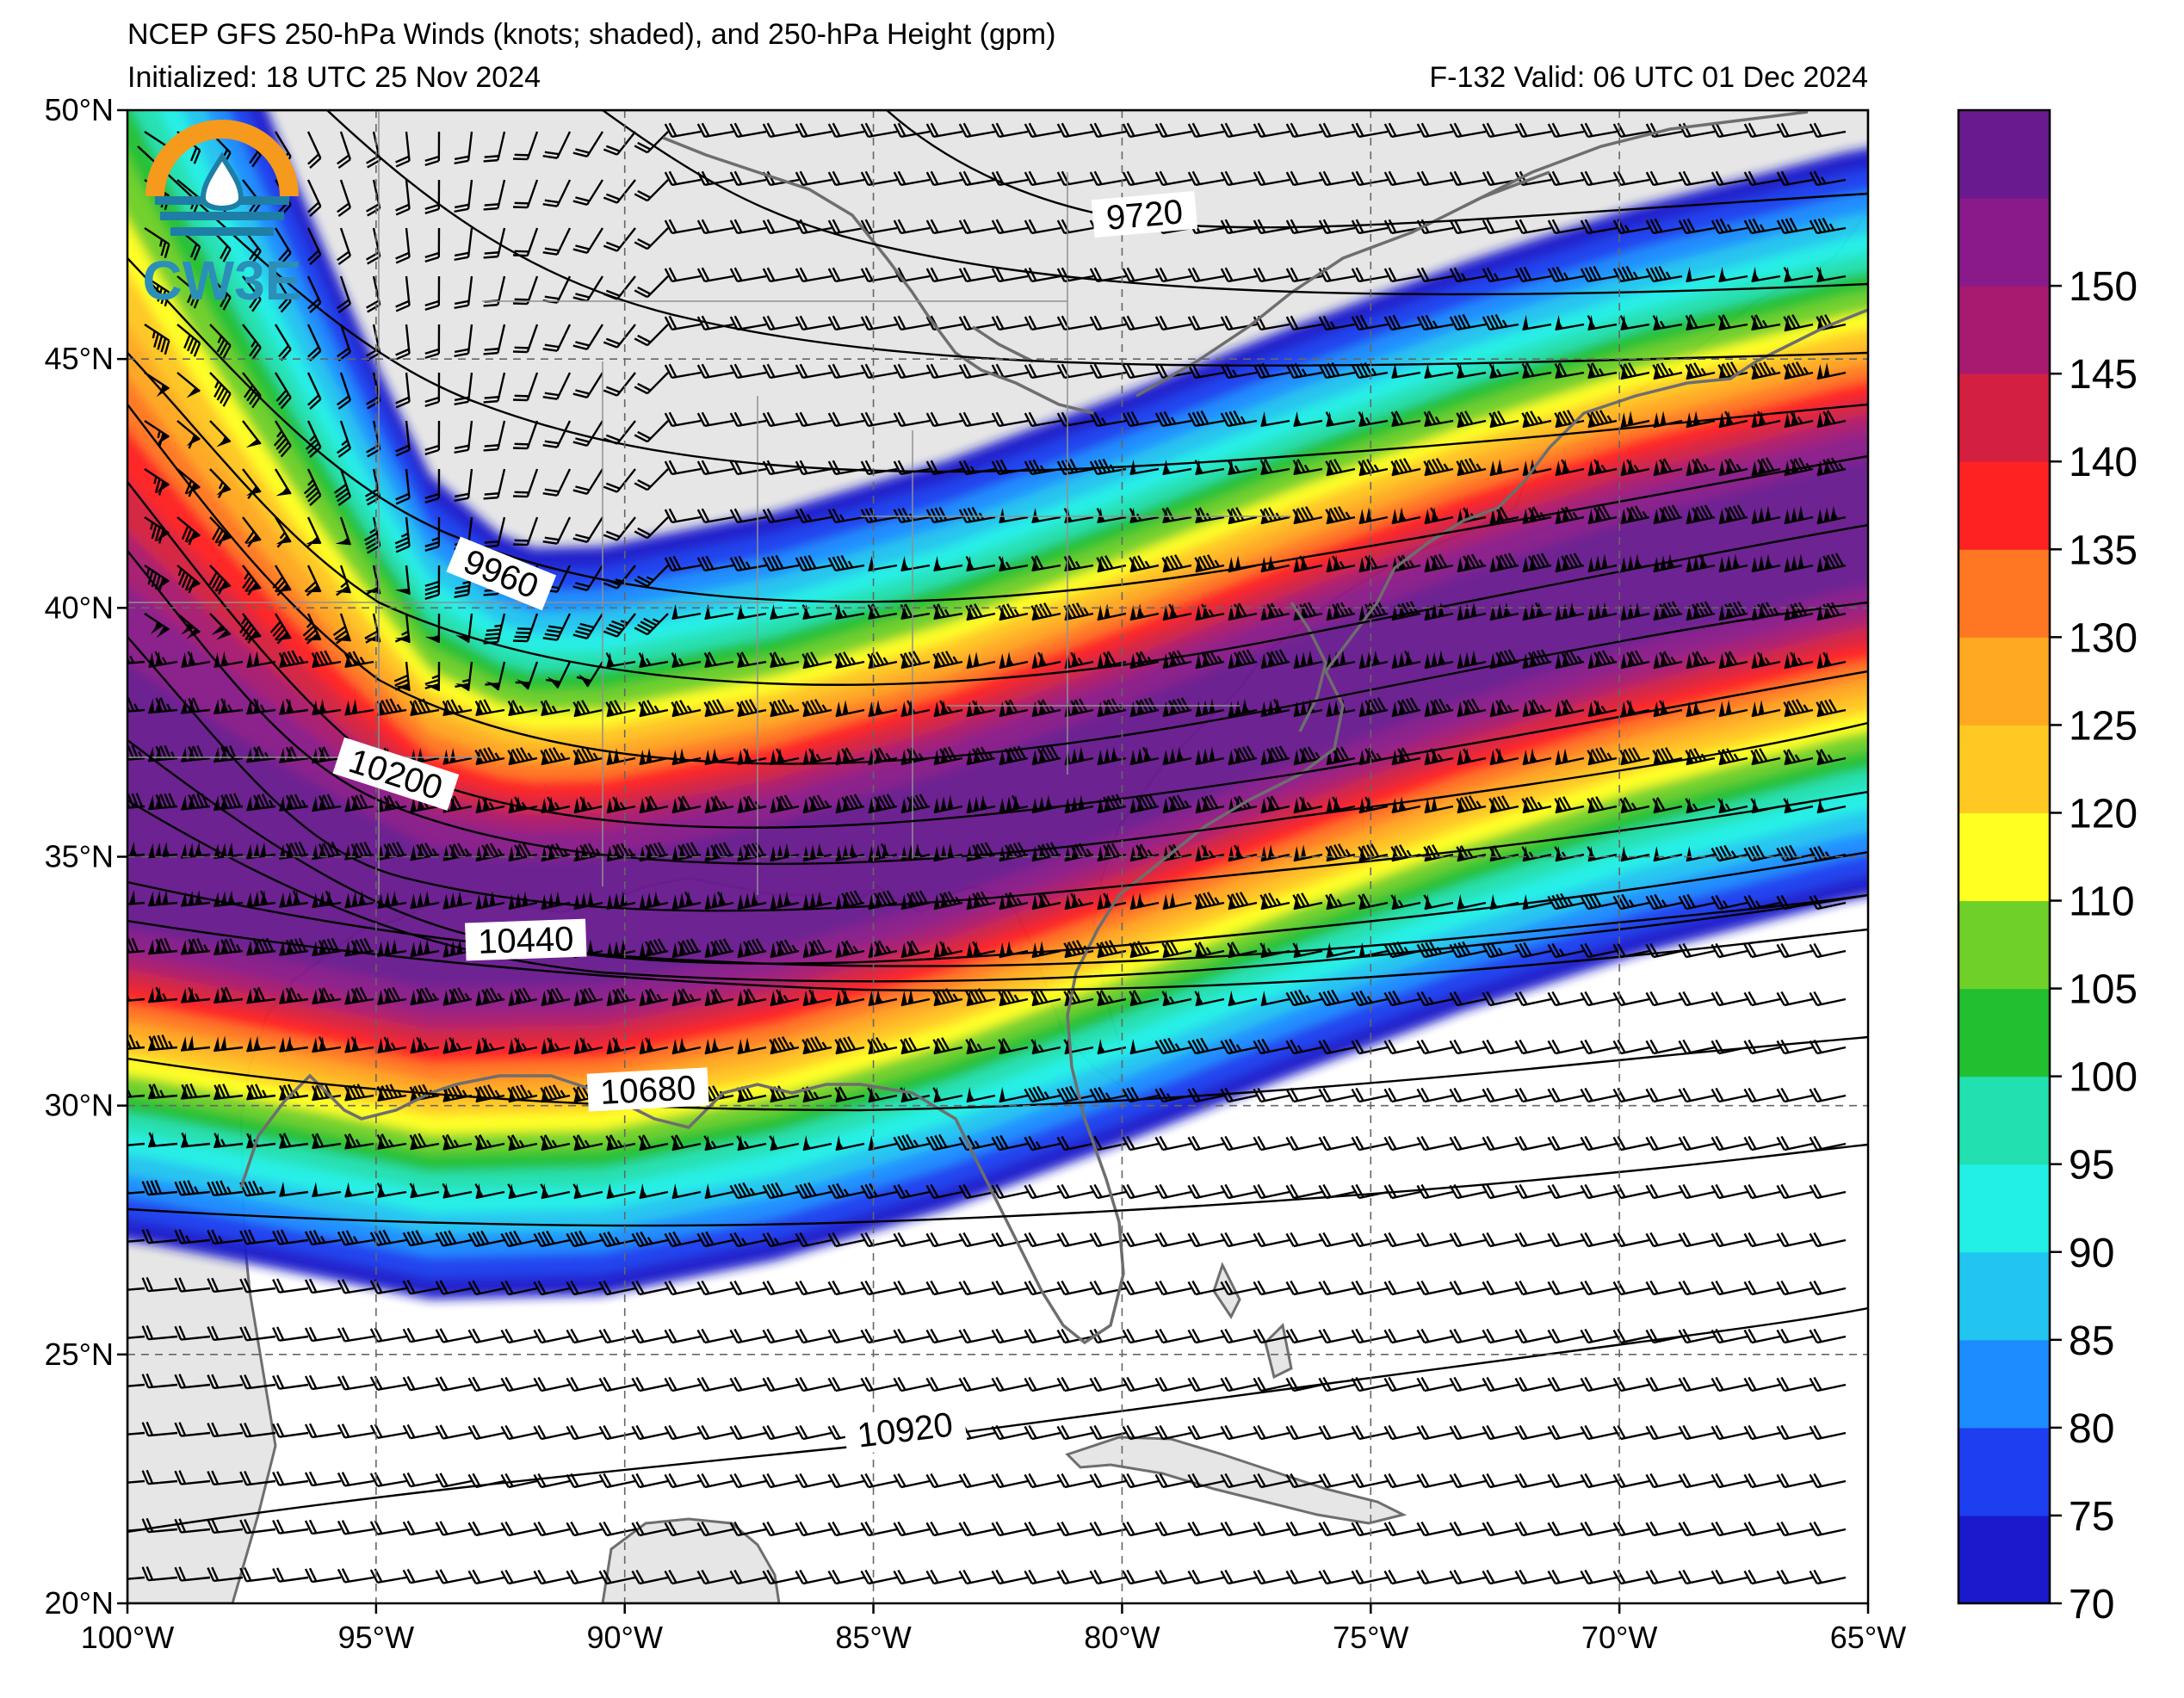  I want to click on lat-tick-label: 20°N, so click(79, 1603).